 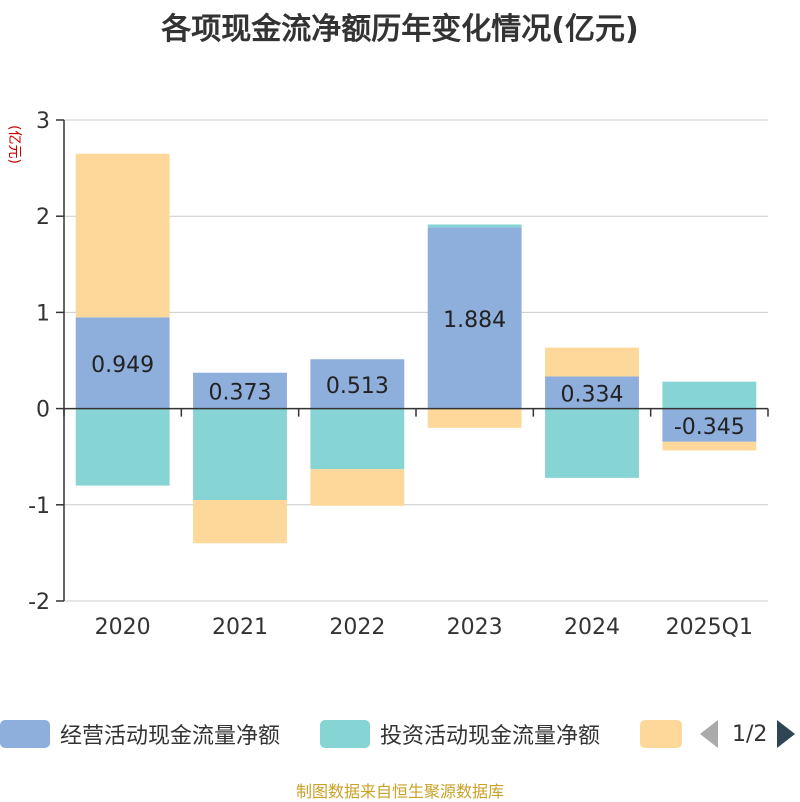 What do you see at coordinates (39, 602) in the screenshot?
I see `y-tick-label: -2` at bounding box center [39, 602].